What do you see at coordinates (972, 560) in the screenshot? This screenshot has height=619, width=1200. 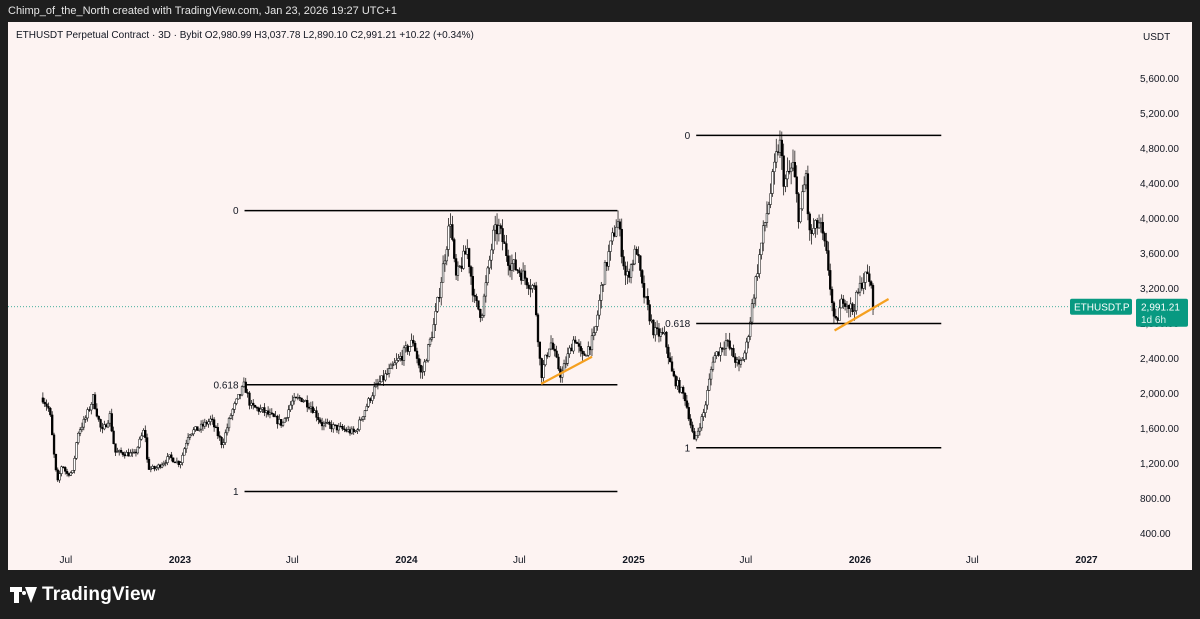 I see `x-tick-label: Jul` at bounding box center [972, 560].